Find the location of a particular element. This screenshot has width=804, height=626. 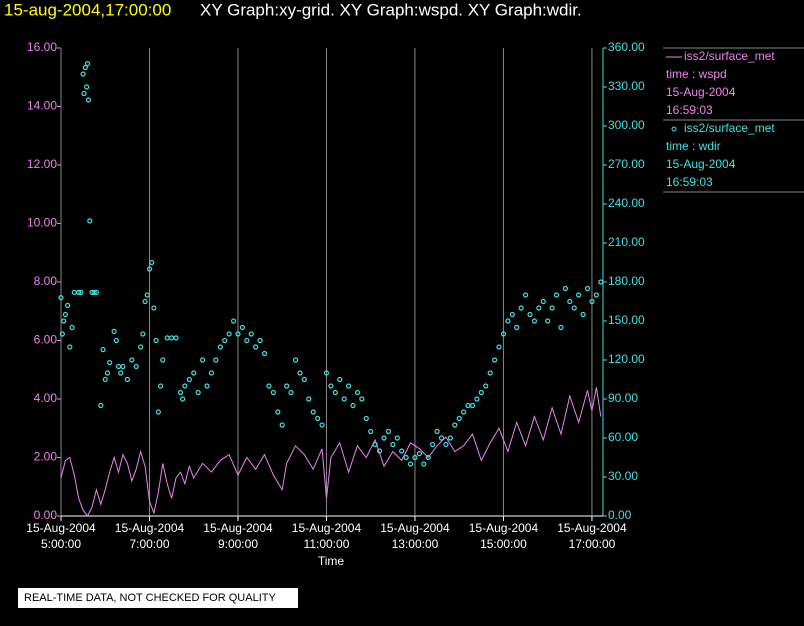

footer-box is located at coordinates (158, 598).